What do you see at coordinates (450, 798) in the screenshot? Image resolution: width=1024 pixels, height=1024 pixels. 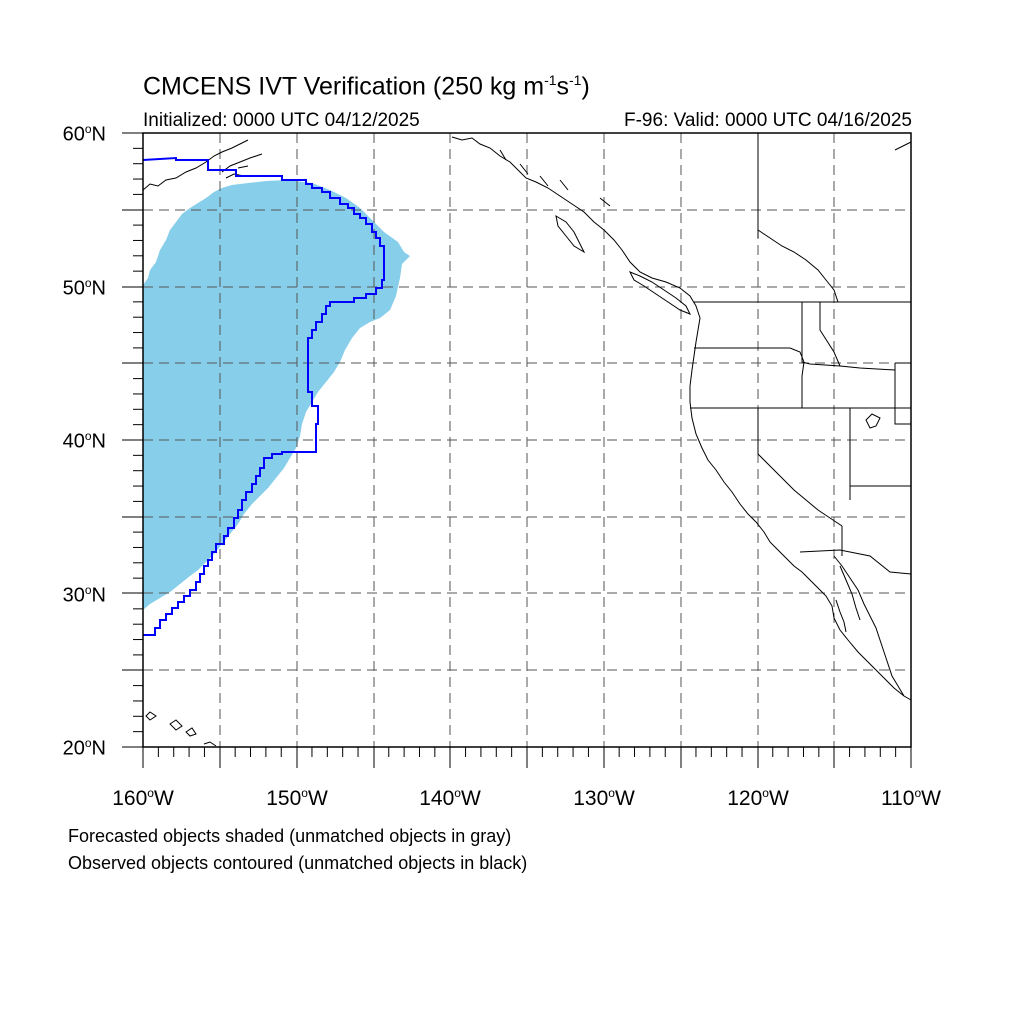 I see `lon-label-140w: 140oW` at bounding box center [450, 798].